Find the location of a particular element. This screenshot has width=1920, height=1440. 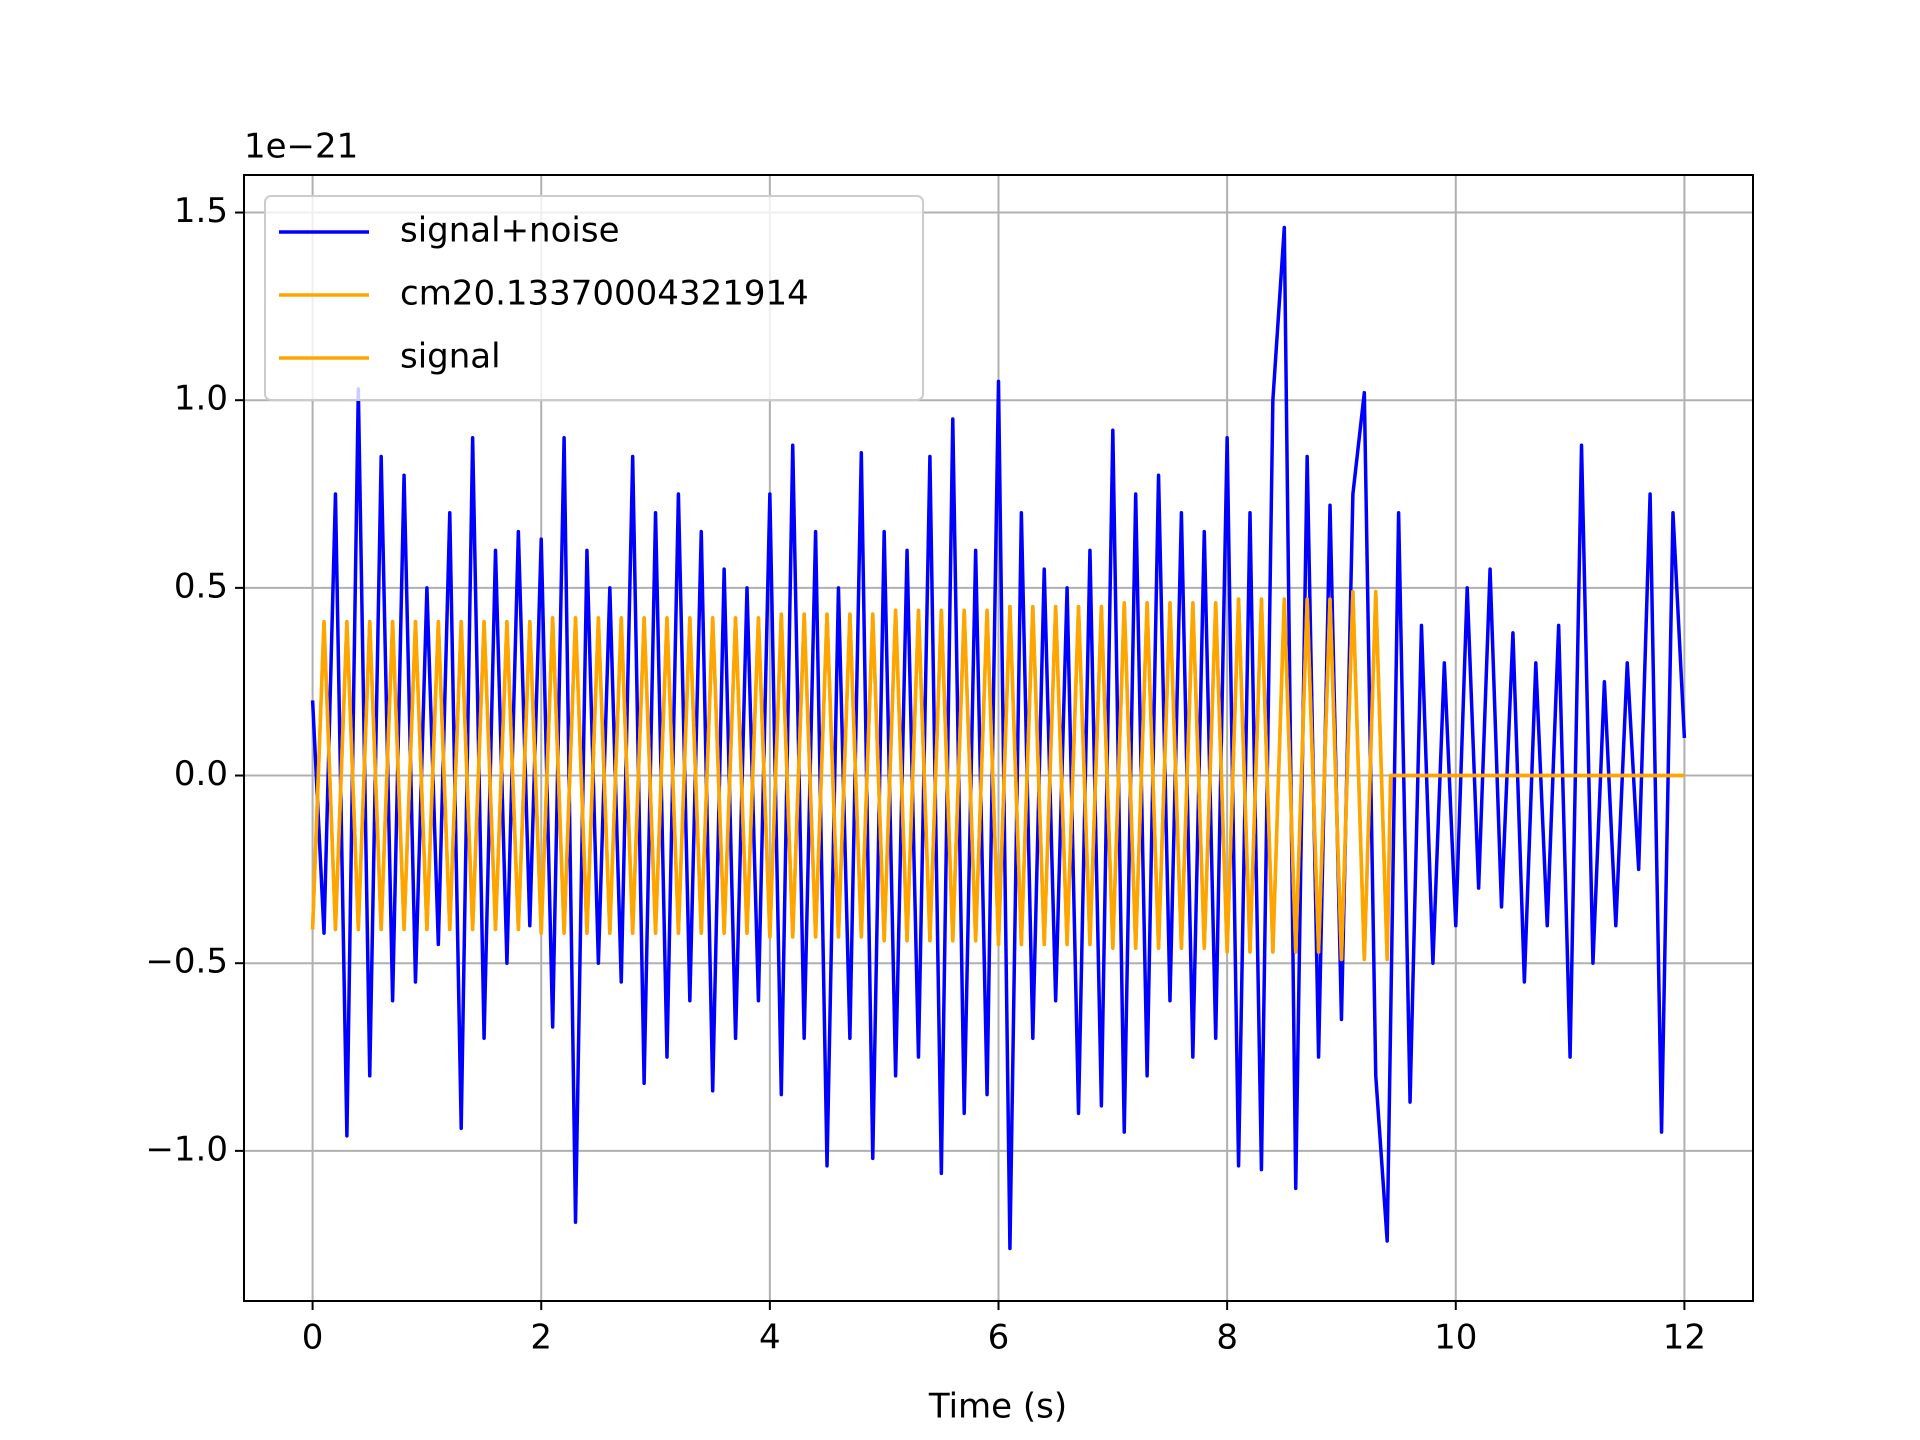

x-tick-label: 4 is located at coordinates (770, 1338).